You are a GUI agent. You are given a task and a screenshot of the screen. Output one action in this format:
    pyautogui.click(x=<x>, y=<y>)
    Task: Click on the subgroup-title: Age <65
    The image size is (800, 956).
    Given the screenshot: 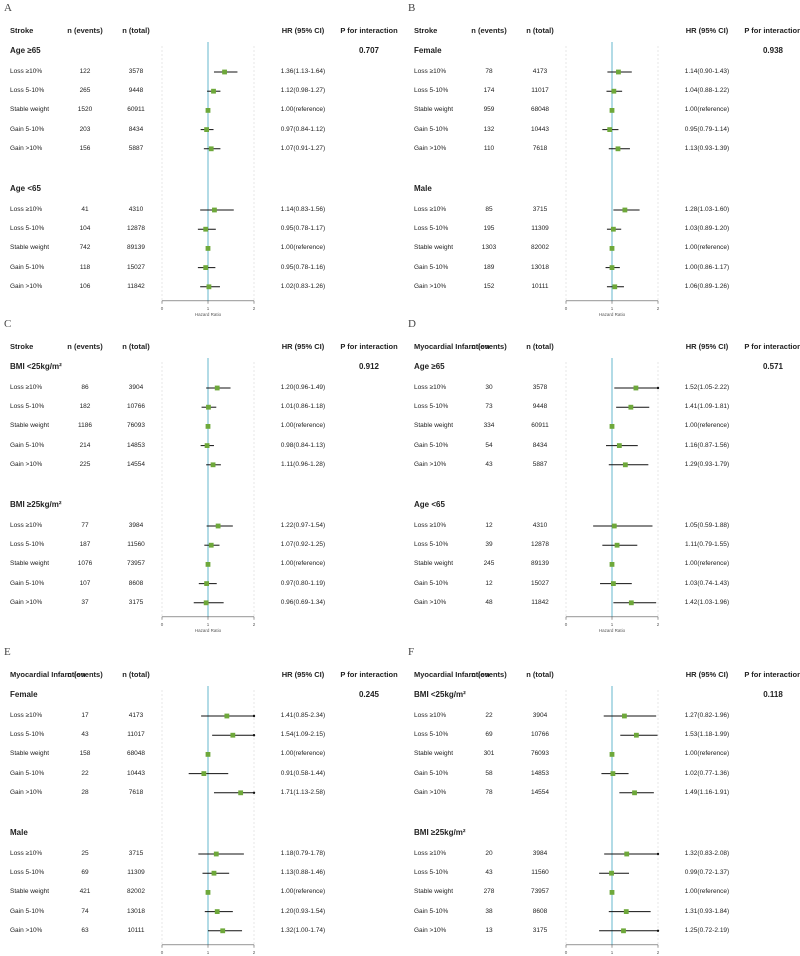 What is the action you would take?
    pyautogui.click(x=429, y=504)
    